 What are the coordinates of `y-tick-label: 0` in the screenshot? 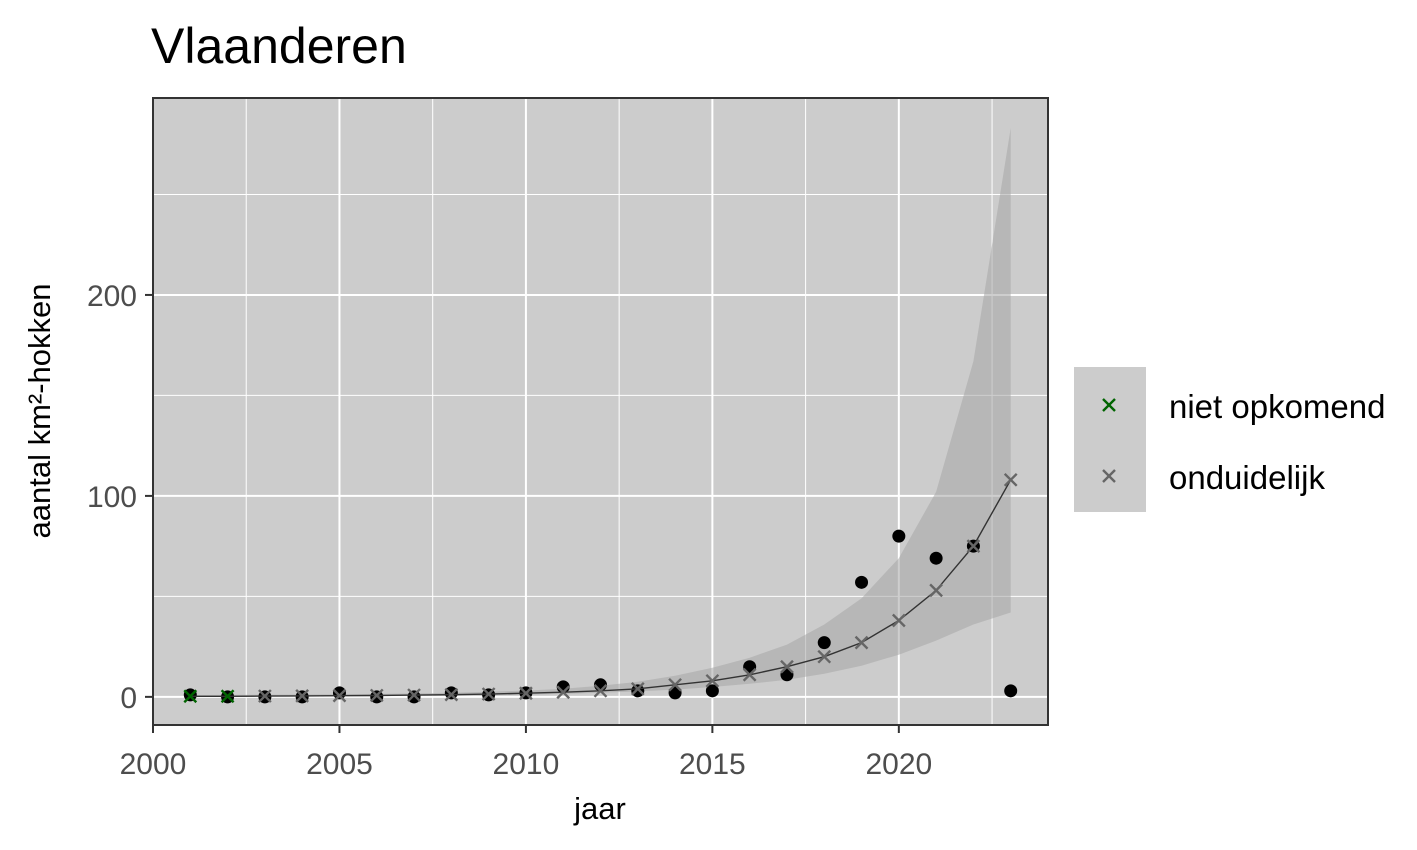 It's located at (128, 698).